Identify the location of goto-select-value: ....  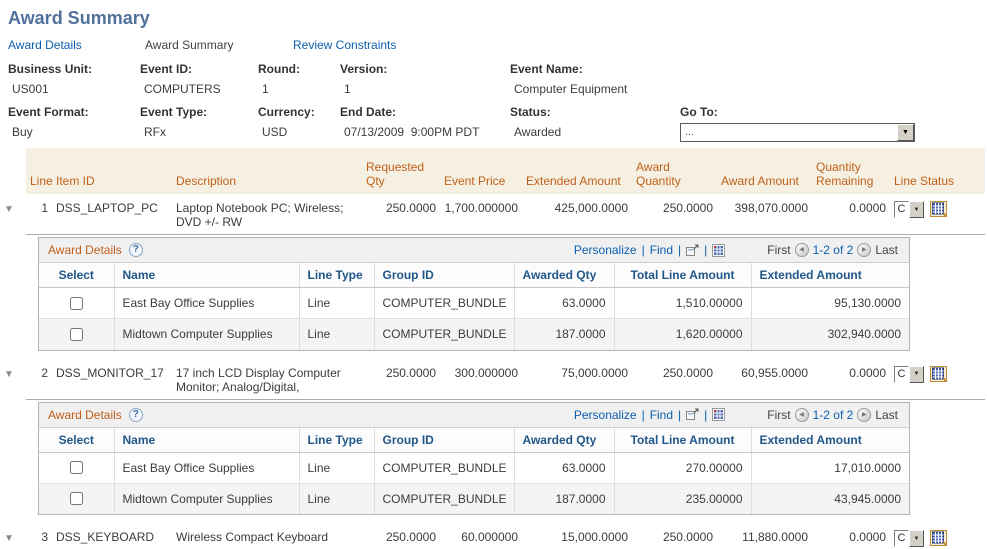
(690, 132).